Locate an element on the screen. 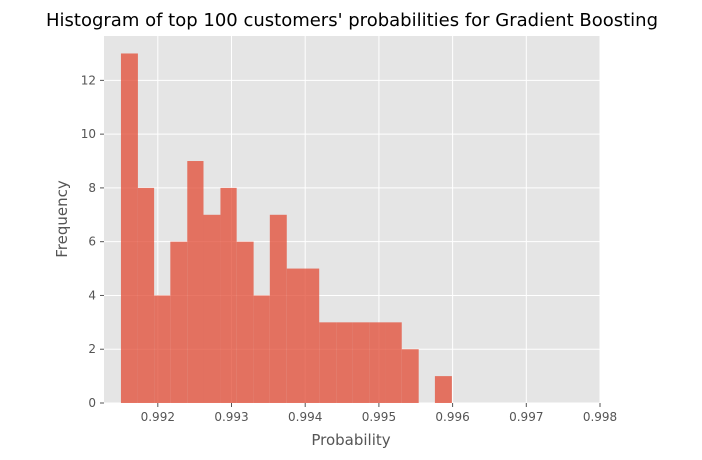  x-tick-label: 0.995 is located at coordinates (379, 417).